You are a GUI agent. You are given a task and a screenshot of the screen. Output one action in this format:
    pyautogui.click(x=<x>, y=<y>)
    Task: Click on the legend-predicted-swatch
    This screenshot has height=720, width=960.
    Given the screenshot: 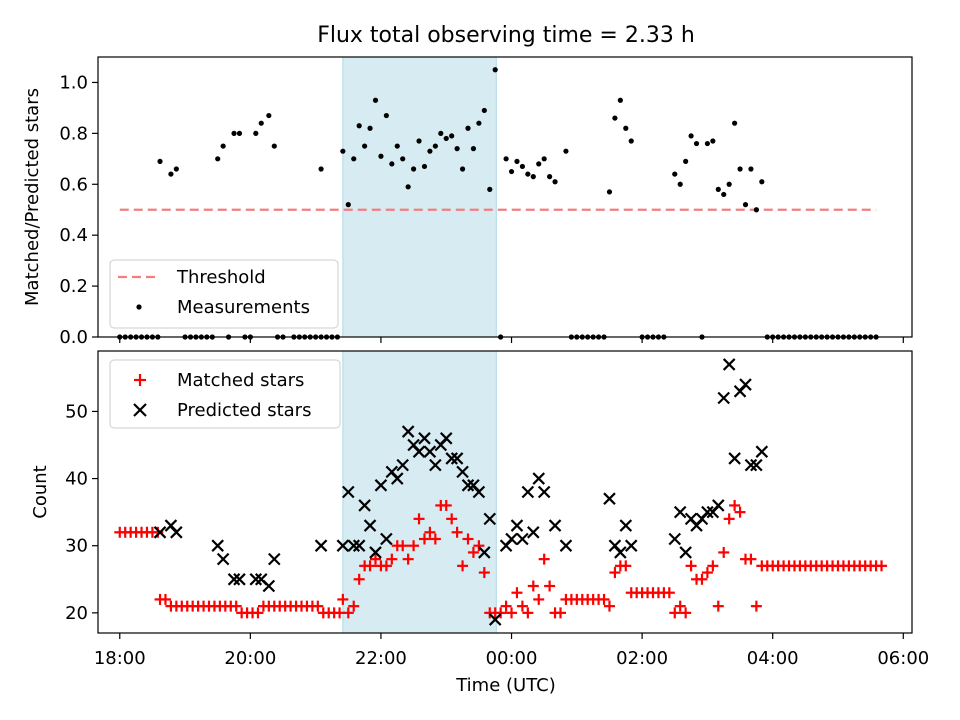 What is the action you would take?
    pyautogui.click(x=140, y=410)
    